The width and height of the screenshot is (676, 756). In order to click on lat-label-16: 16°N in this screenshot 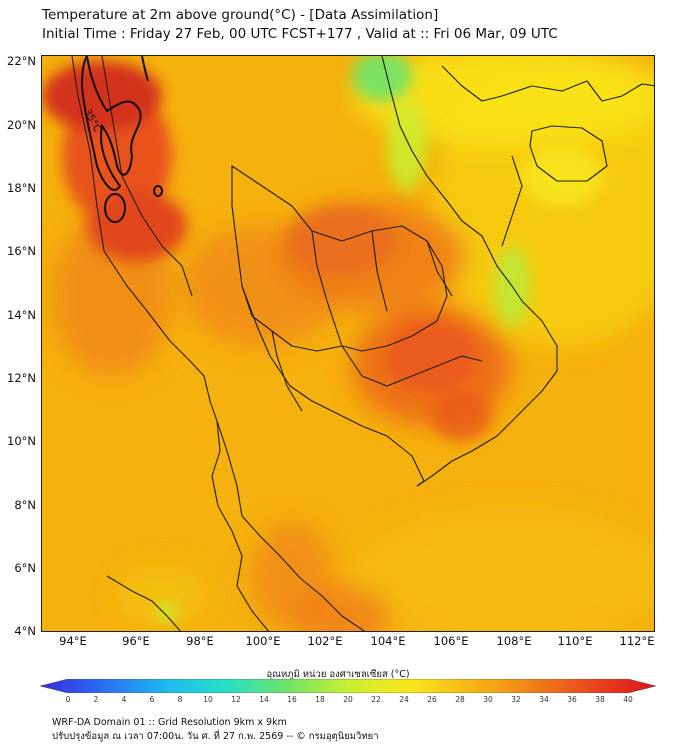, I will do `click(21, 251)`.